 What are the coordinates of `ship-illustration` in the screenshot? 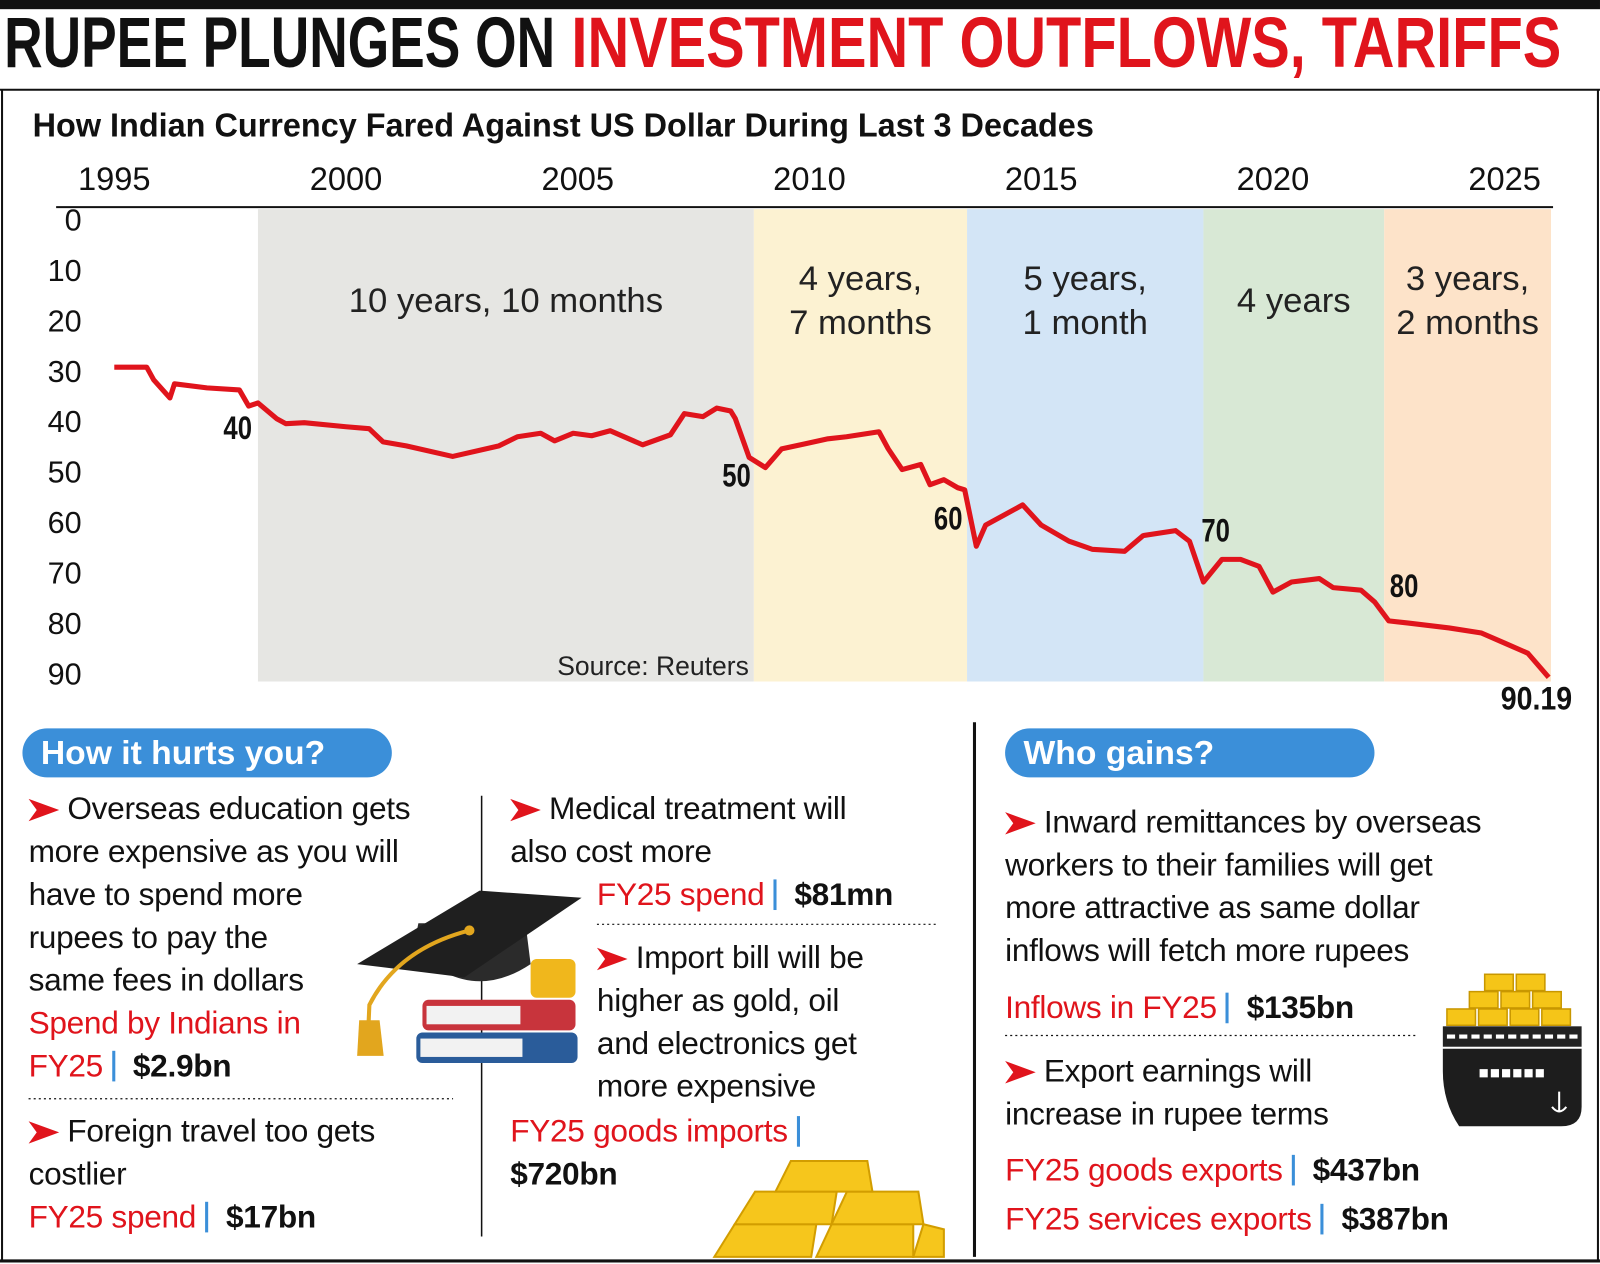 It's located at (1512, 1050).